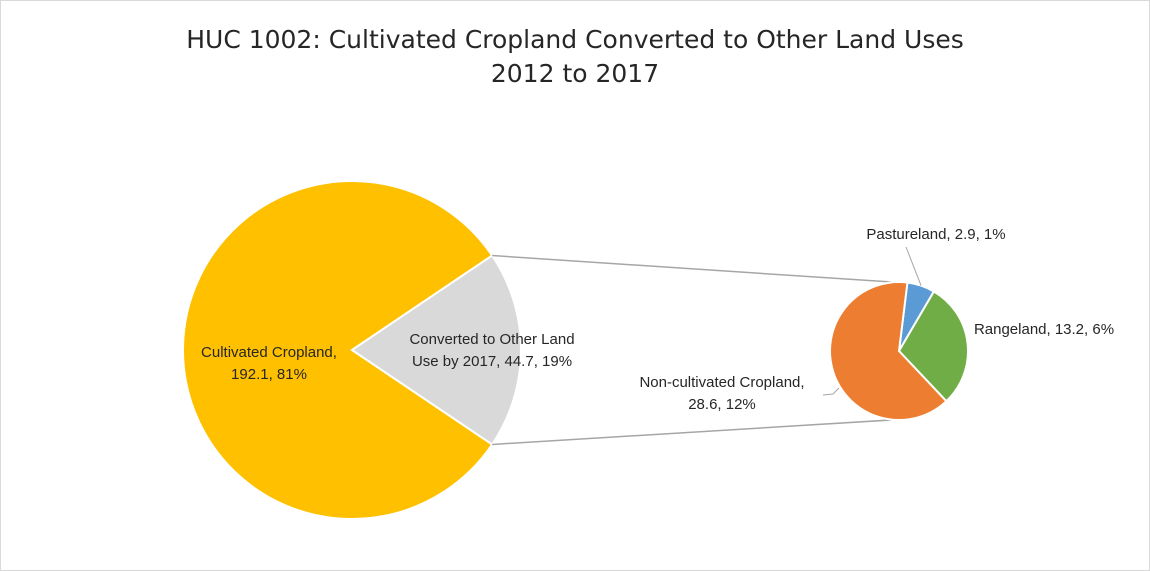 Image resolution: width=1150 pixels, height=571 pixels. I want to click on label-cultivated-cropland: Cultivated Cropland, 192.1, 81%, so click(269, 363).